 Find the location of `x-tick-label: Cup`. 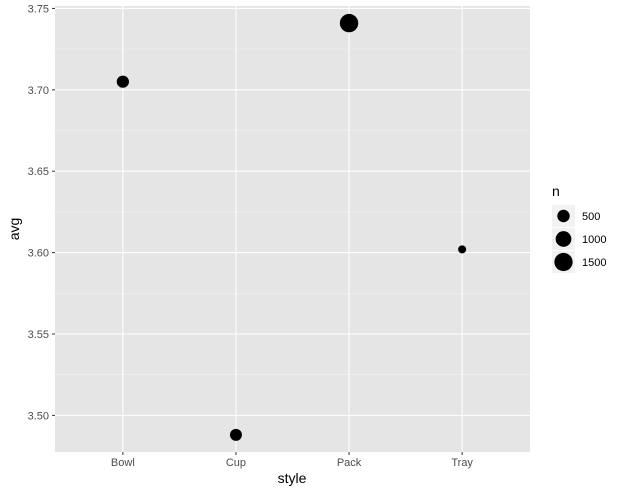

x-tick-label: Cup is located at coordinates (236, 463).